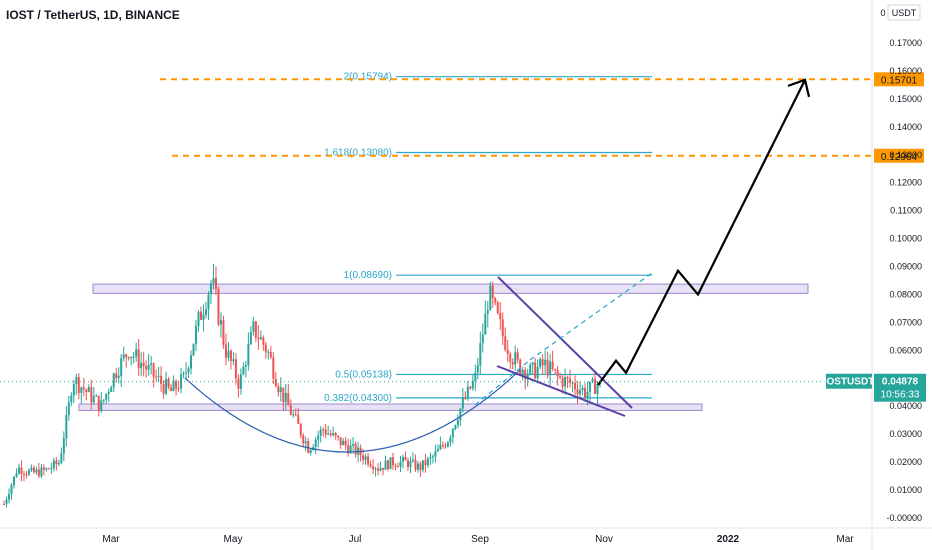 Image resolution: width=932 pixels, height=550 pixels. What do you see at coordinates (905, 294) in the screenshot?
I see `y-tick-label: 0.08000` at bounding box center [905, 294].